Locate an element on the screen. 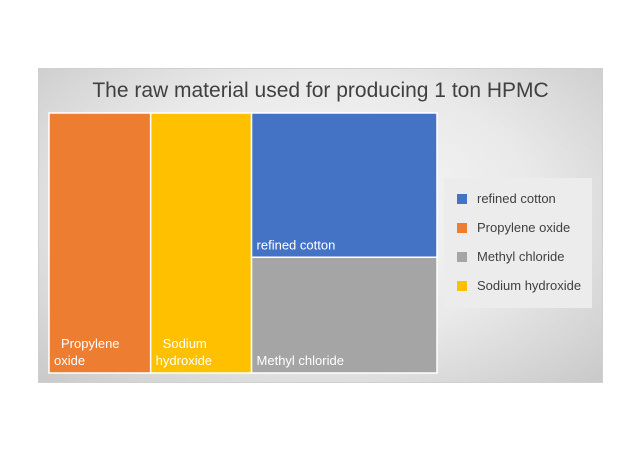  treemap-tile-sodium-hydroxide is located at coordinates (201, 243).